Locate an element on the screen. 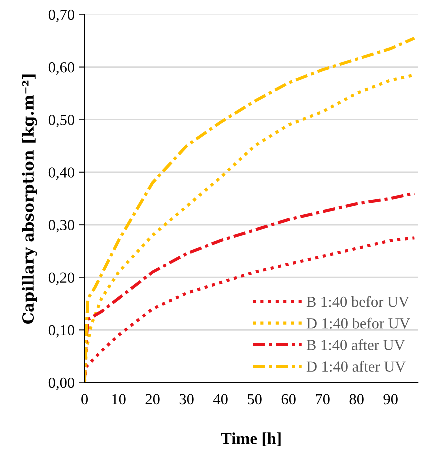  x-tick-label: 20 is located at coordinates (153, 399).